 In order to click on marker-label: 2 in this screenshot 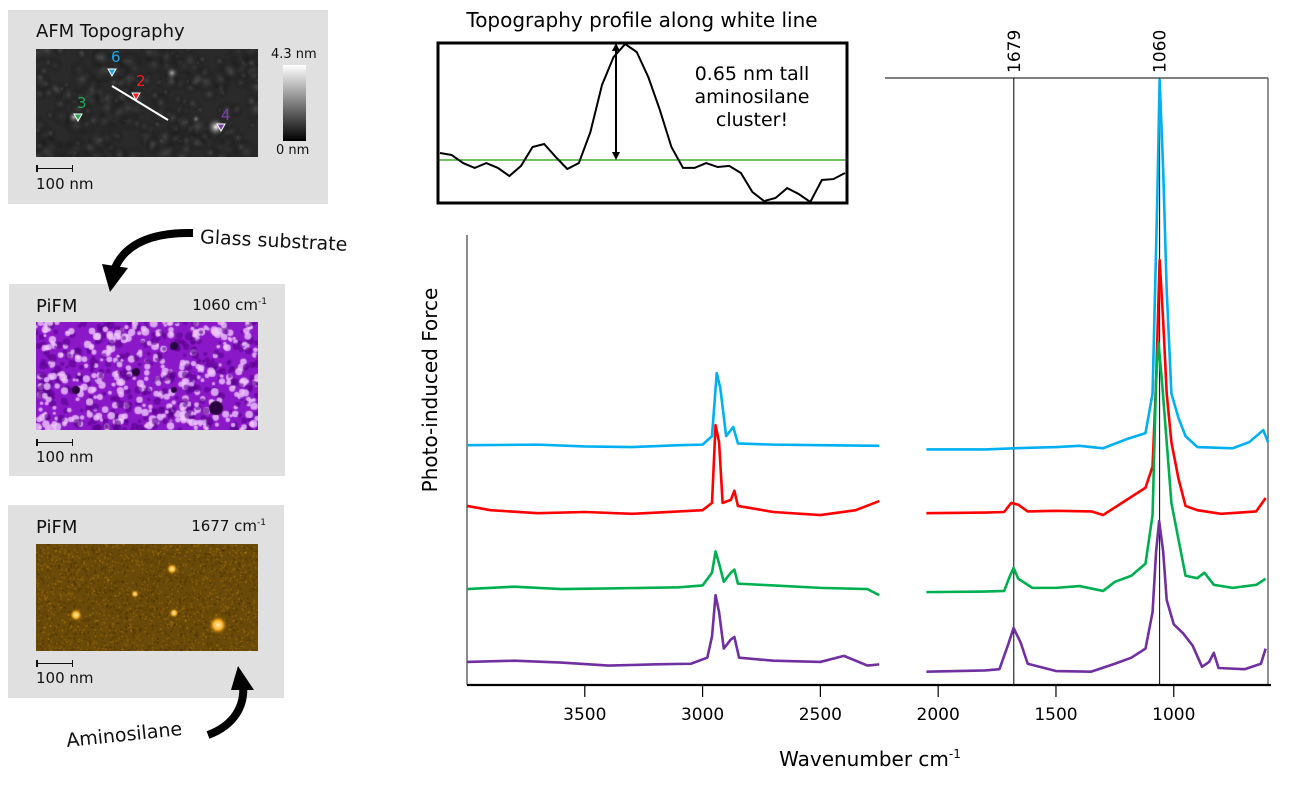, I will do `click(141, 81)`.